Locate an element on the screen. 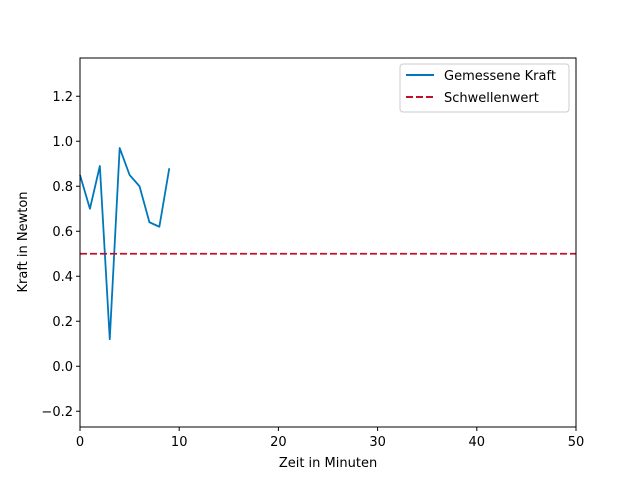 This screenshot has width=640, height=480. y-tick-label: 0.4 is located at coordinates (62, 277).